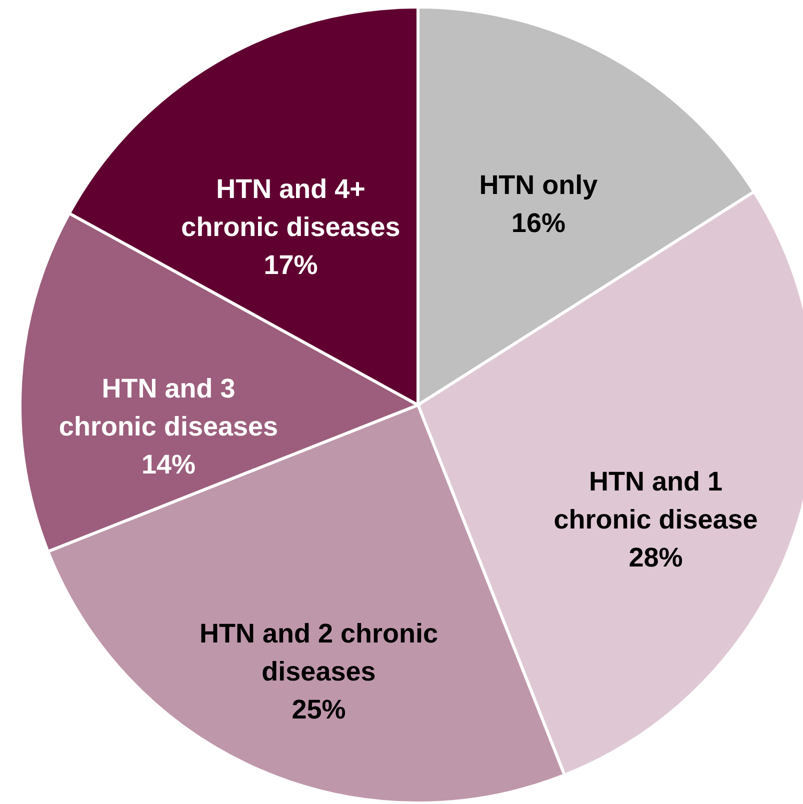 Image resolution: width=803 pixels, height=804 pixels. What do you see at coordinates (168, 407) in the screenshot?
I see `slice-label: HTN and 3 chronic diseases` at bounding box center [168, 407].